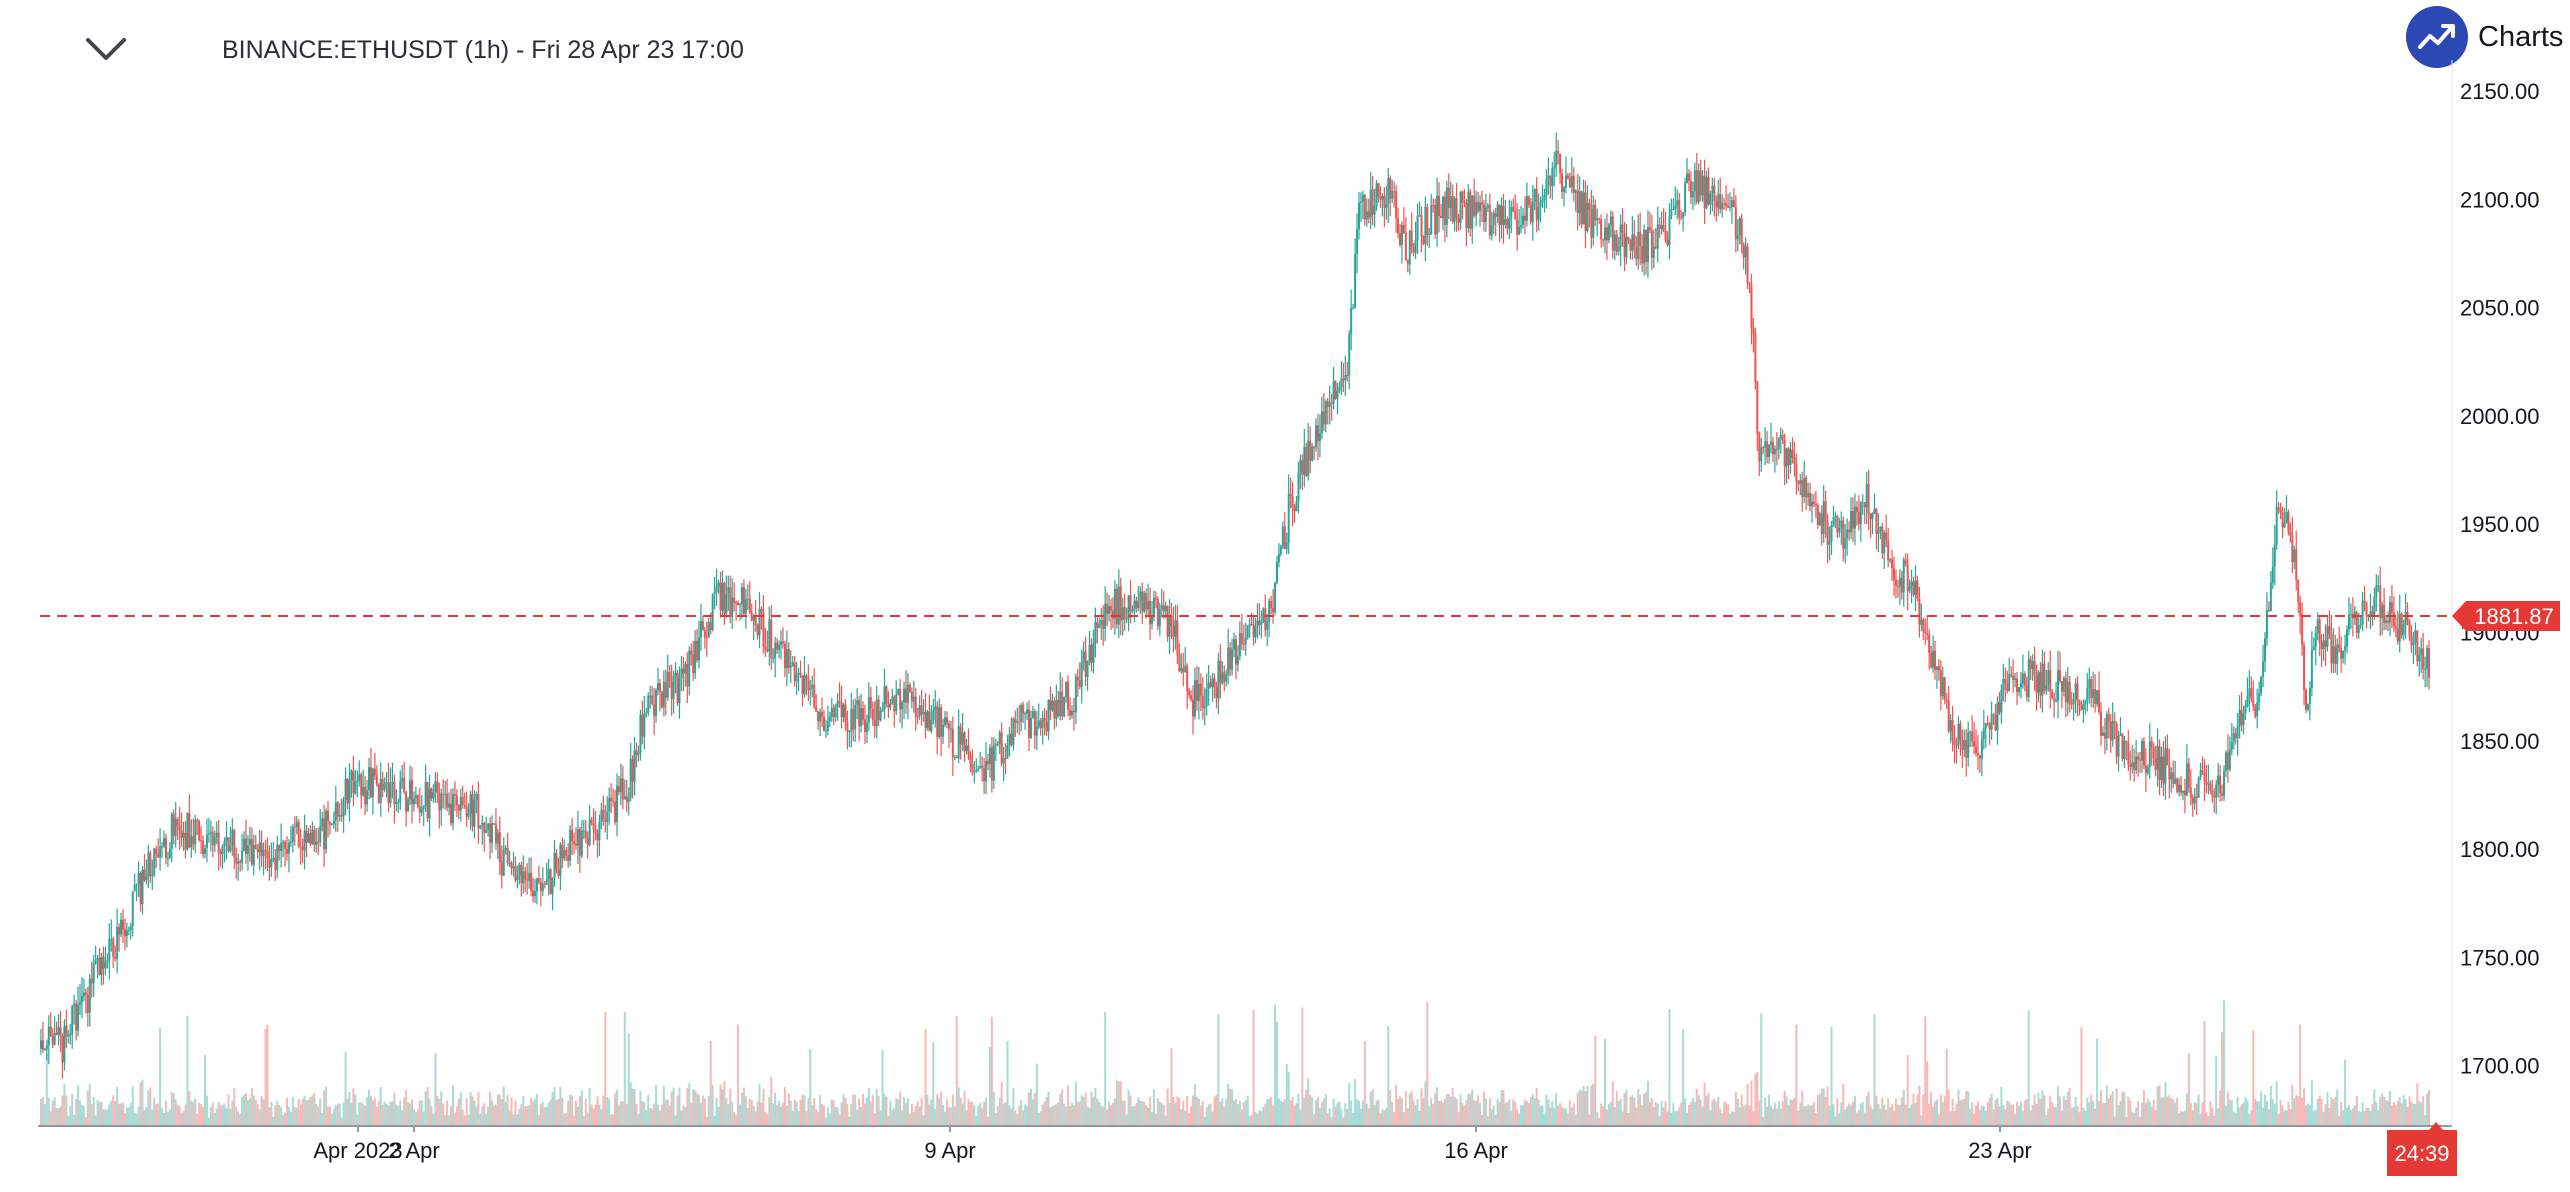 This screenshot has height=1192, width=2570. I want to click on brand-link: Charts p, so click(2488, 37).